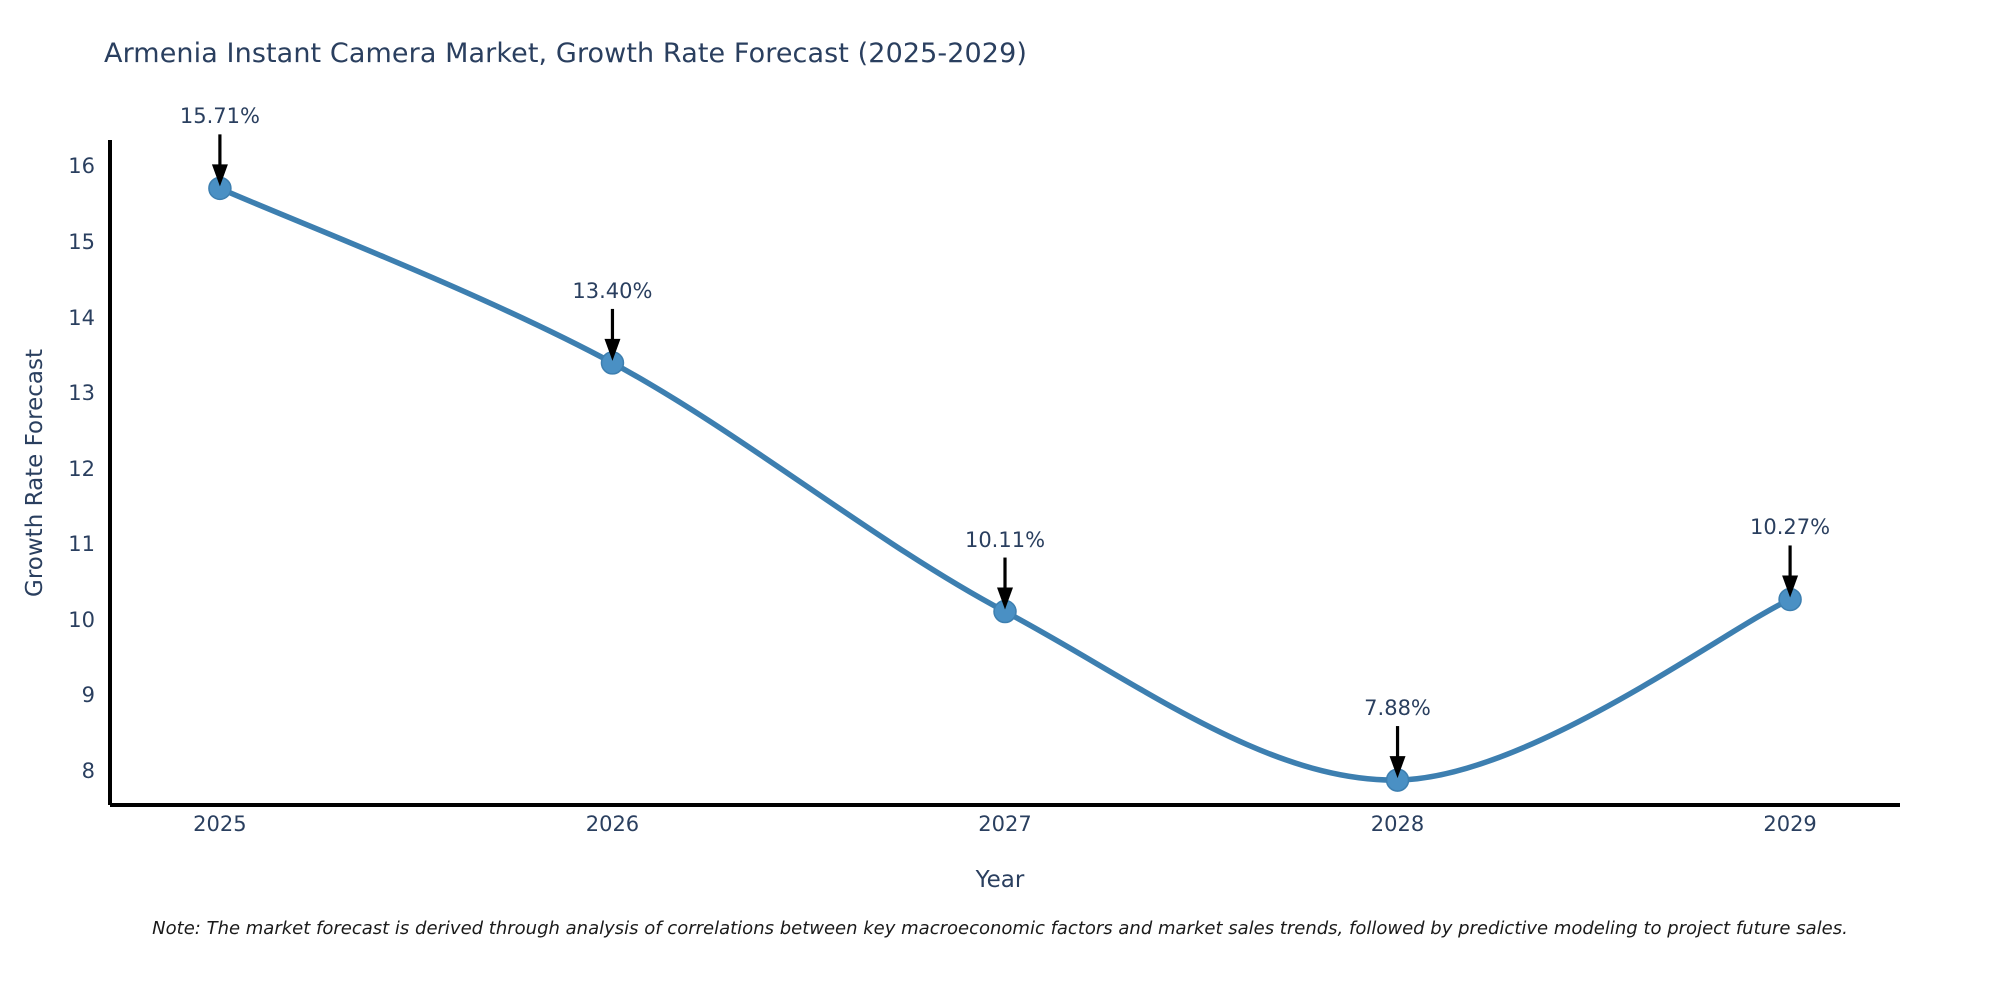 This screenshot has height=1000, width=2000. Describe the element at coordinates (1397, 708) in the screenshot. I see `data-point-label: 7.88%` at that location.